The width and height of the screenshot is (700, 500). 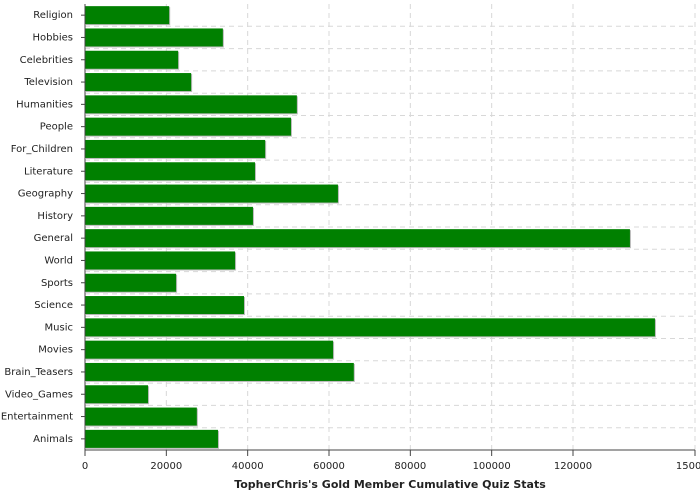 I want to click on y-tick-label: Geography, so click(x=45, y=194).